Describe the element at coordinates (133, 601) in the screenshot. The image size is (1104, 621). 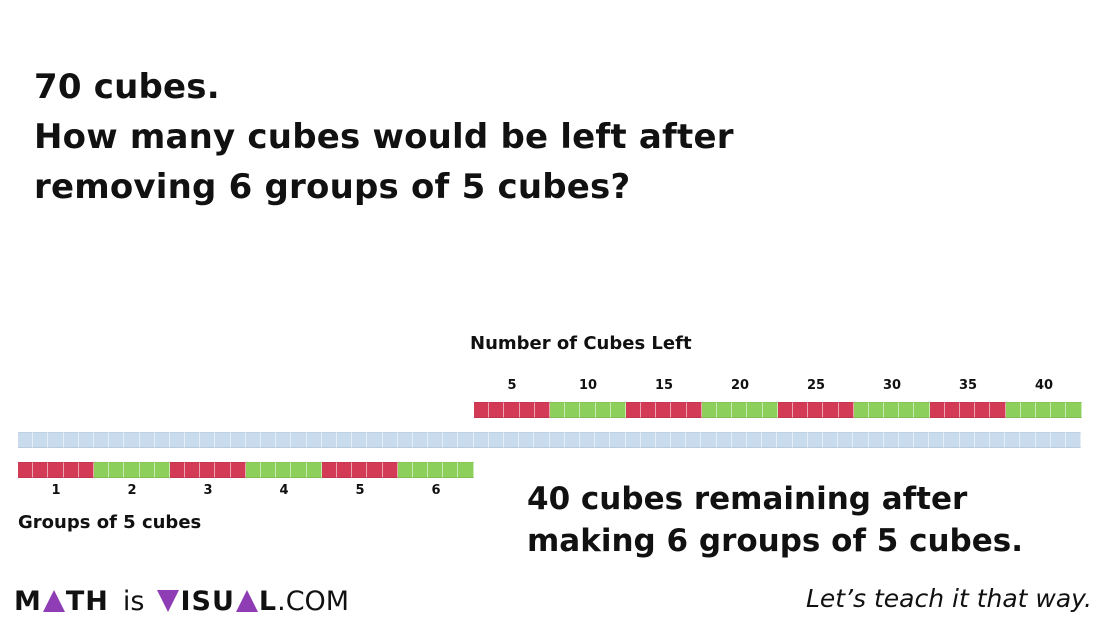
I see `logo-is: is` at that location.